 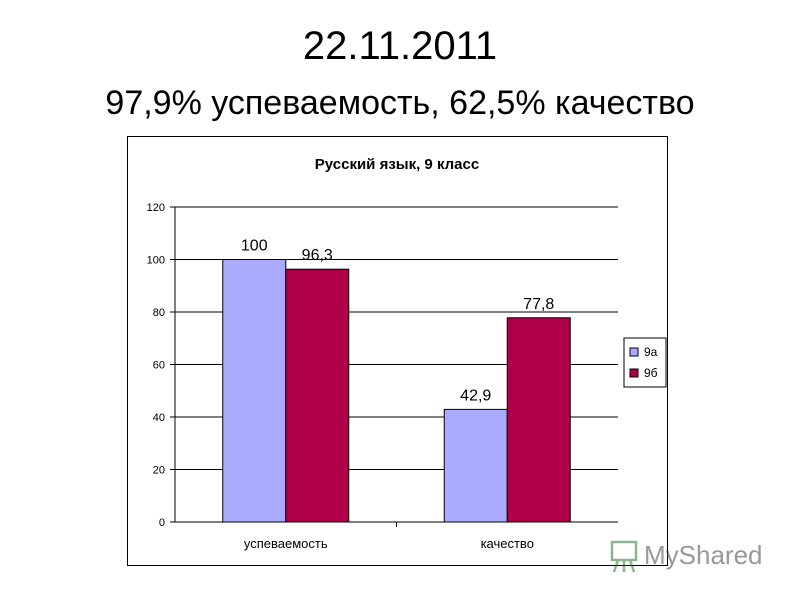 I want to click on legend, so click(x=645, y=362).